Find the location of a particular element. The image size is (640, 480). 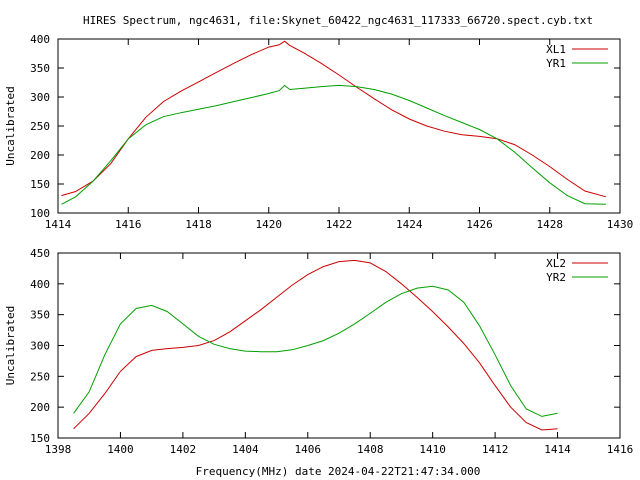

x-tick-label: 1420 is located at coordinates (269, 224).